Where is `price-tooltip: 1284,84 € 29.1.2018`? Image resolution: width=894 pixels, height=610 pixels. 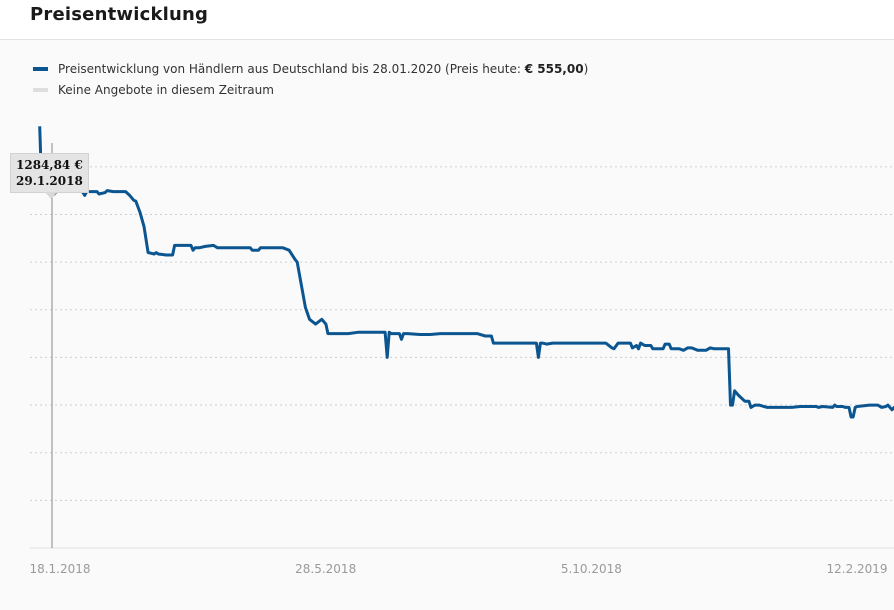 price-tooltip: 1284,84 € 29.1.2018 is located at coordinates (49, 176).